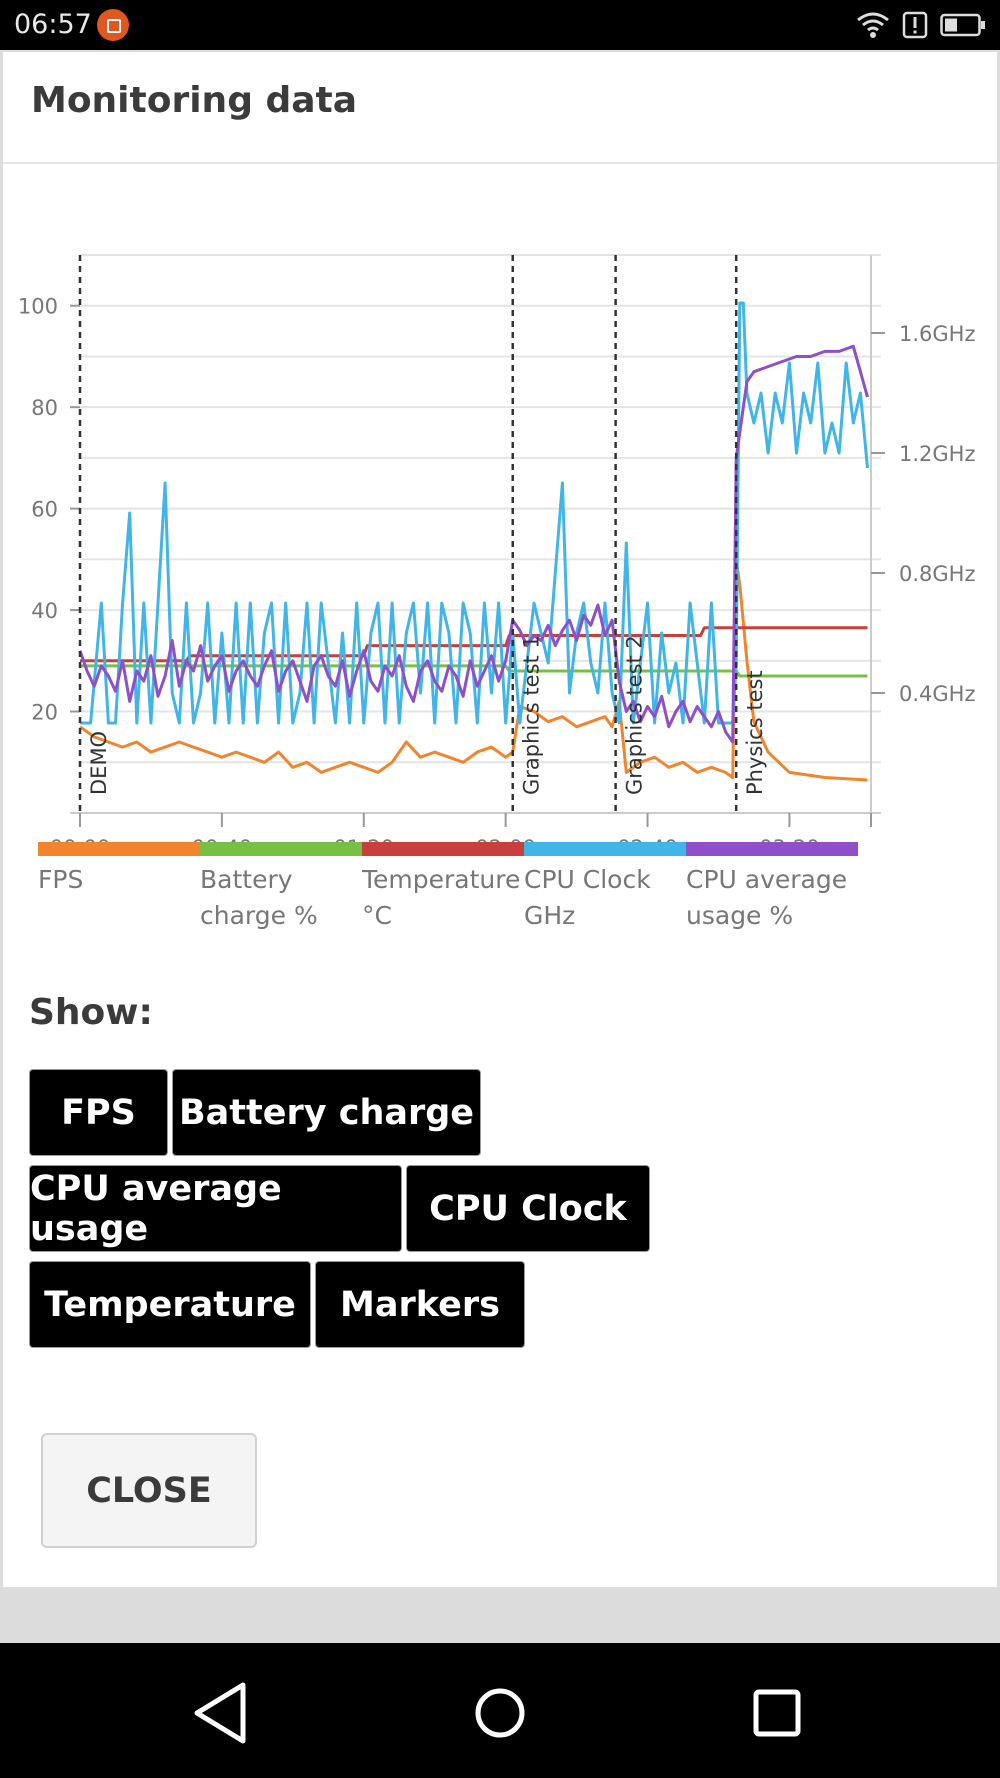  I want to click on legend-item-cpu-usage: CPU average usage %, so click(772, 888).